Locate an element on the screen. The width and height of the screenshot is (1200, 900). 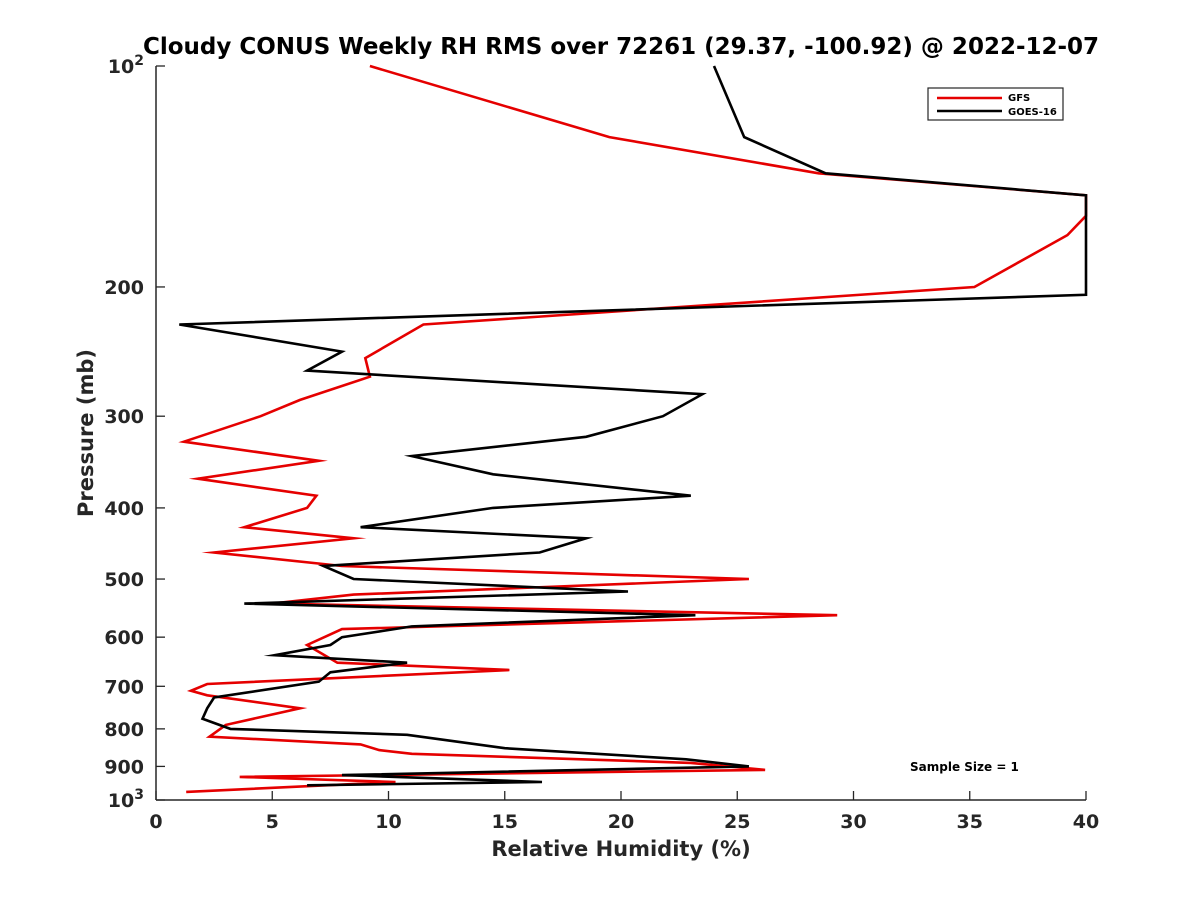
x-tick-label: 35 is located at coordinates (970, 822).